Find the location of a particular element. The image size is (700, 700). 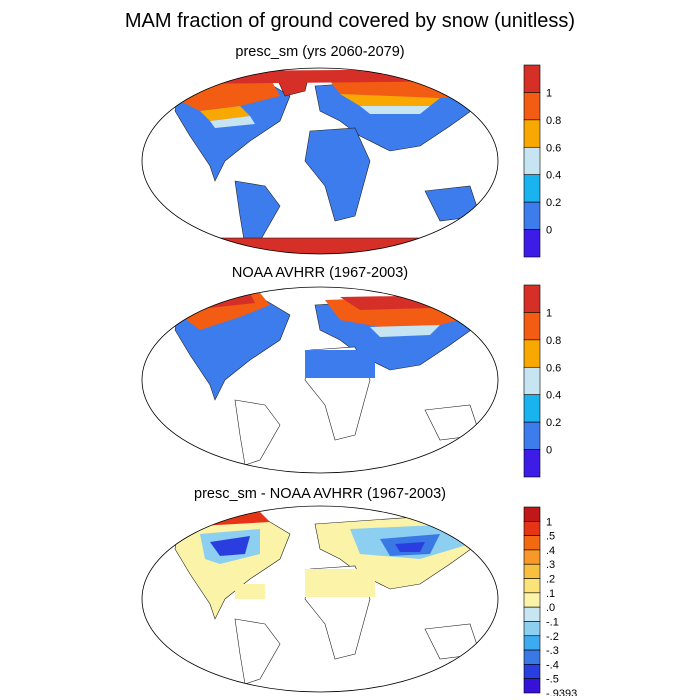

colorbar-tick-label: -.3 is located at coordinates (552, 651).